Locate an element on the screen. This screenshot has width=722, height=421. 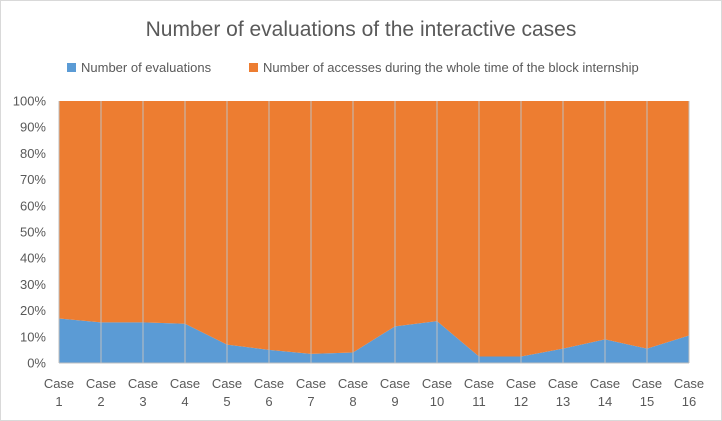
y-tick-label: 40% is located at coordinates (33, 258).